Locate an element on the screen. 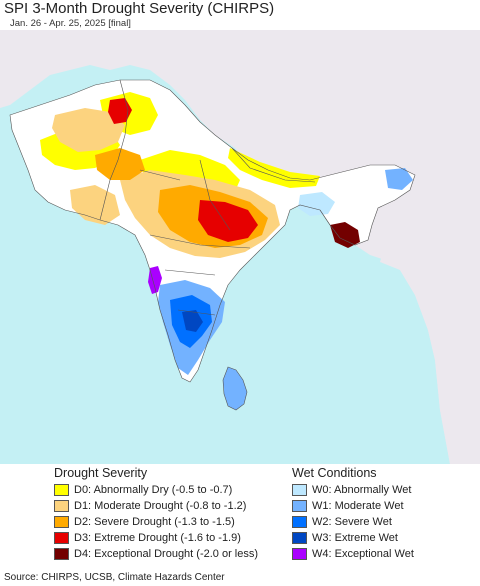 Image resolution: width=480 pixels, height=586 pixels. d4-region-bangladesh is located at coordinates (345, 235).